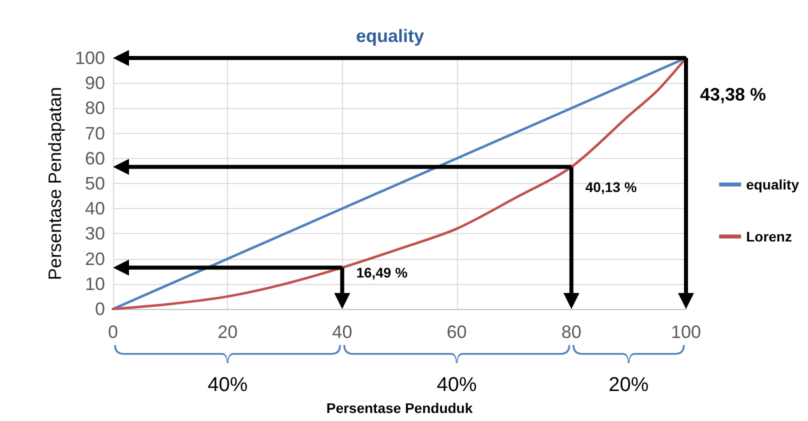 This screenshot has width=808, height=421. Describe the element at coordinates (399, 408) in the screenshot. I see `x-axis-title: Persentase Penduduk` at that location.